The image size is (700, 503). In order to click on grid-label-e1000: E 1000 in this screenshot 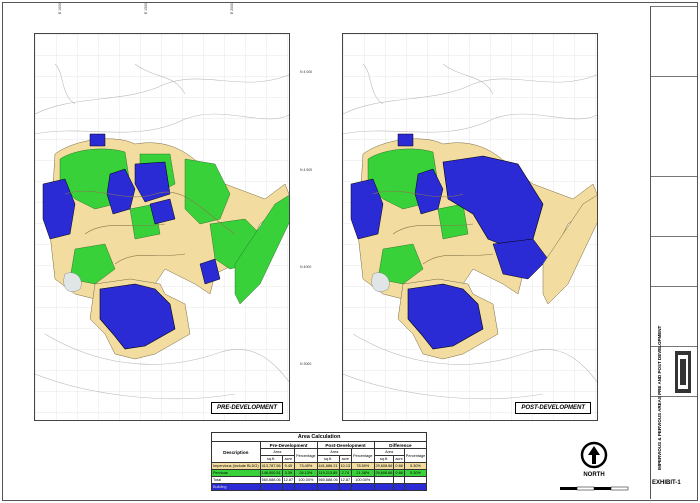, I will do `click(60, 8)`.